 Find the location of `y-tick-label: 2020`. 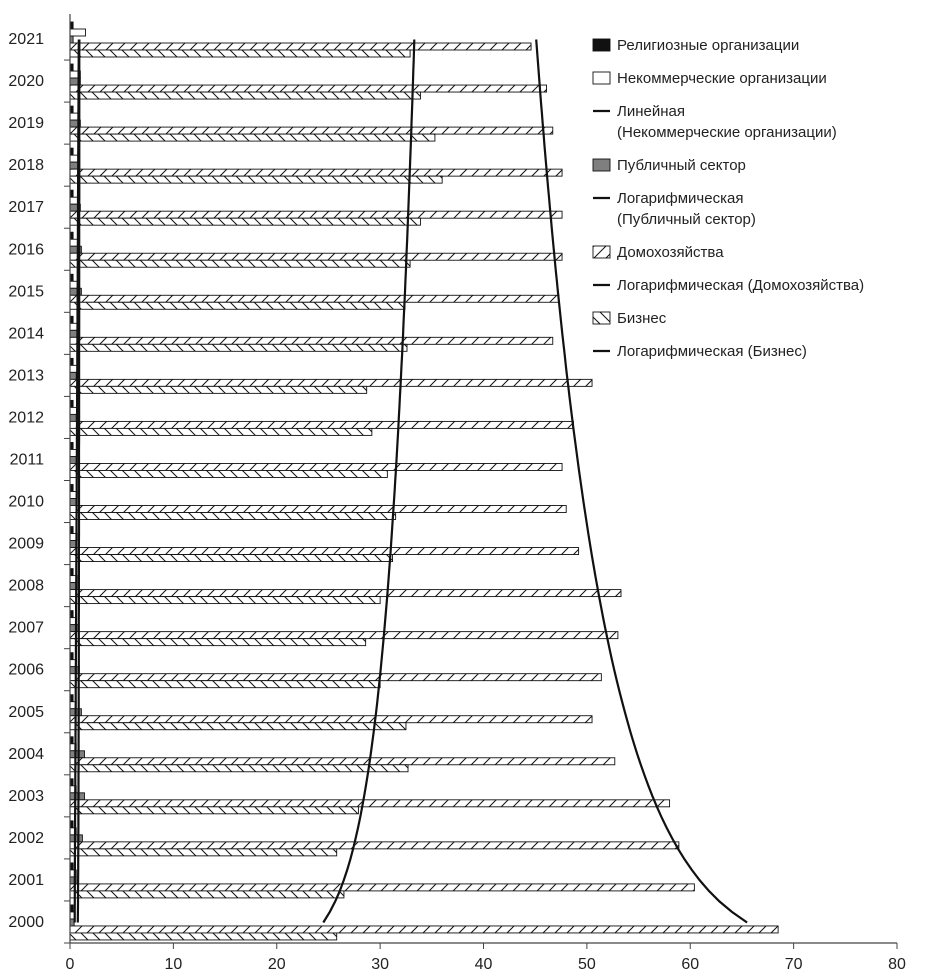

y-tick-label: 2020 is located at coordinates (26, 81).